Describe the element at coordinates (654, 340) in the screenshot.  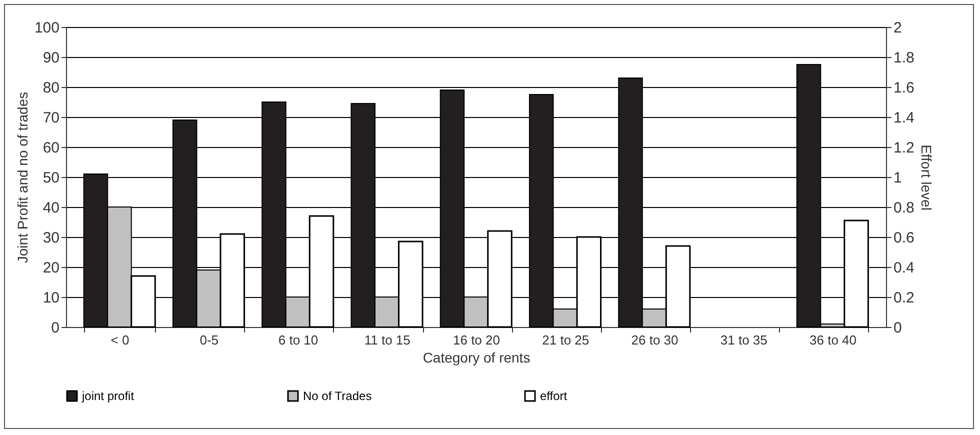
I see `x-tick-label: 26 to 30` at that location.